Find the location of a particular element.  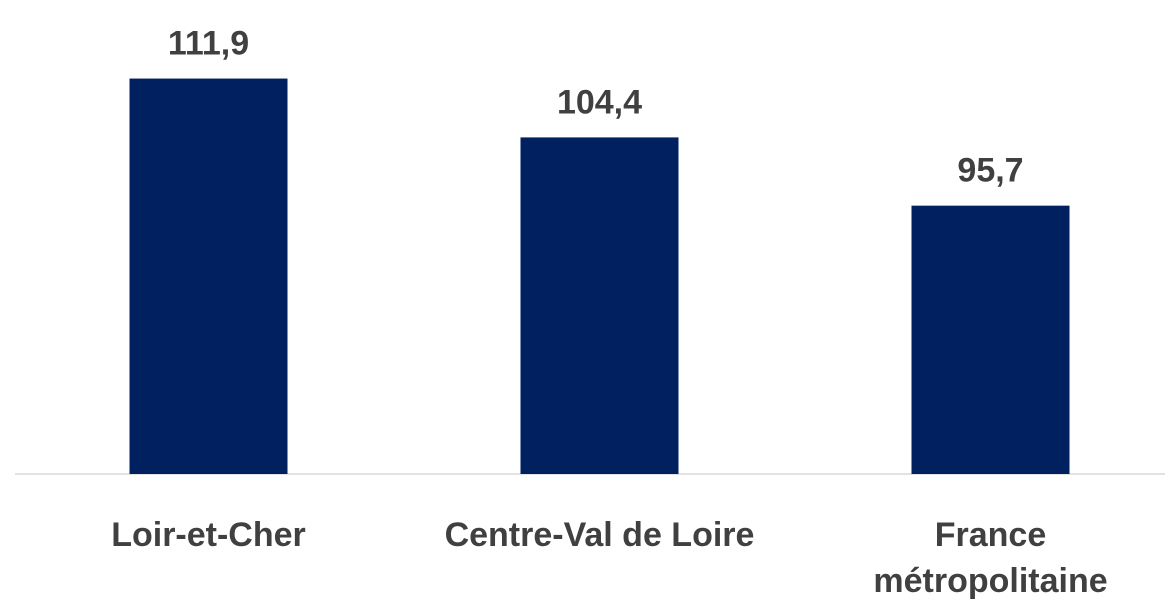

value-label: 104,4 is located at coordinates (599, 102).